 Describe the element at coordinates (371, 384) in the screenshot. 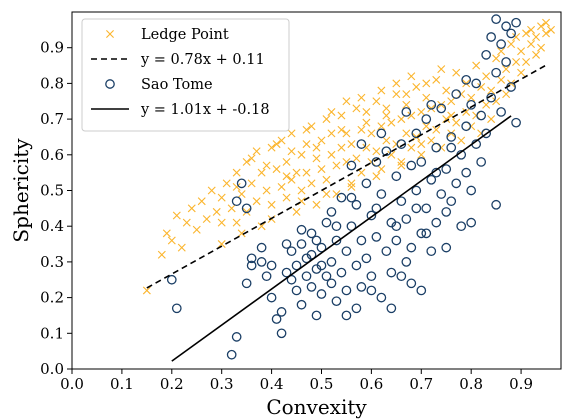

I see `x-tick-label: 0.6` at that location.